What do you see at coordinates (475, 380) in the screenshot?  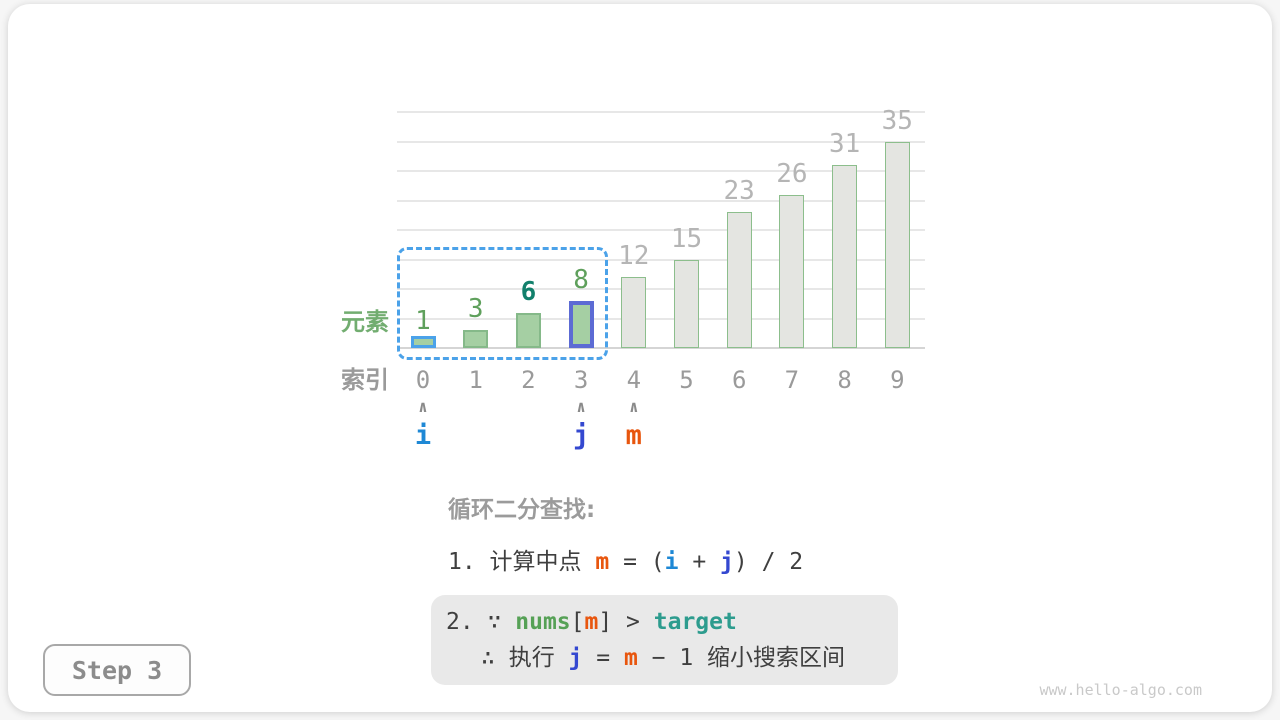 I see `index-label-1: 1` at bounding box center [475, 380].